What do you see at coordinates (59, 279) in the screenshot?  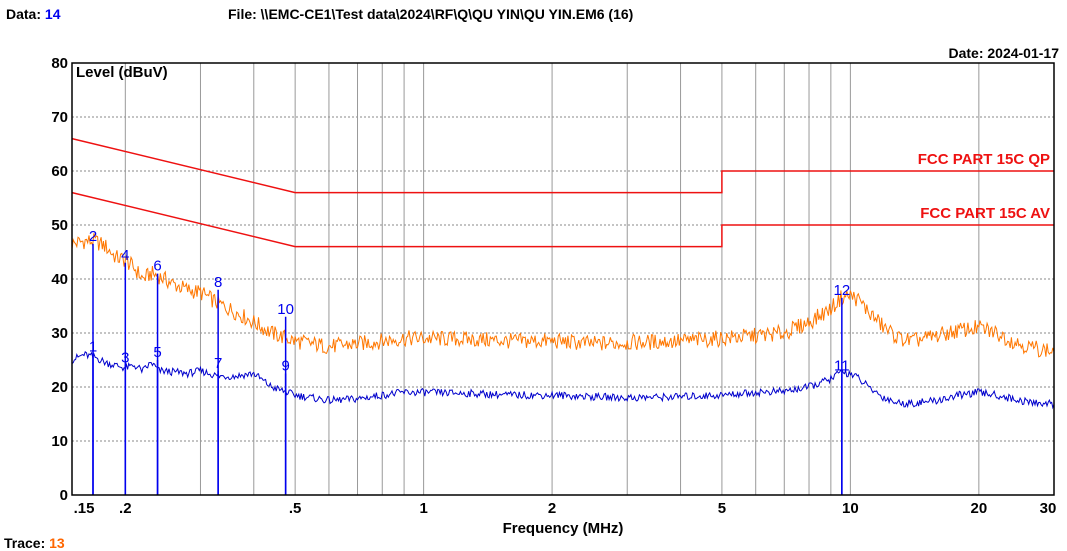 I see `y-tick-label: 40` at bounding box center [59, 279].